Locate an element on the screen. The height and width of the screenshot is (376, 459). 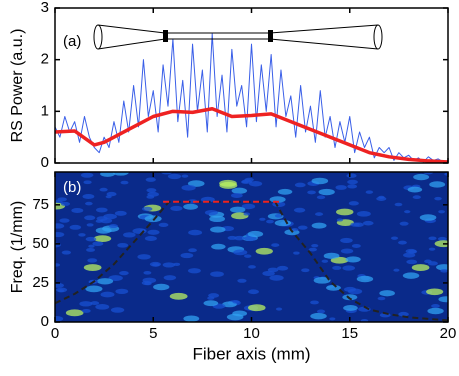
x-axis-label: Fiber axis (mm) is located at coordinates (251, 353).